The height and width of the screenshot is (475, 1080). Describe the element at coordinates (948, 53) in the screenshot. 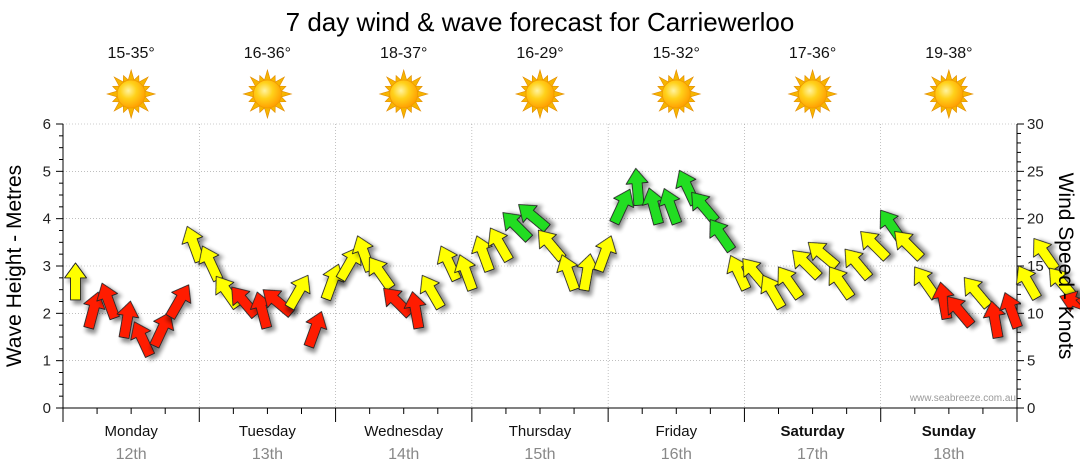

I see `day-temp: 19-38°` at that location.